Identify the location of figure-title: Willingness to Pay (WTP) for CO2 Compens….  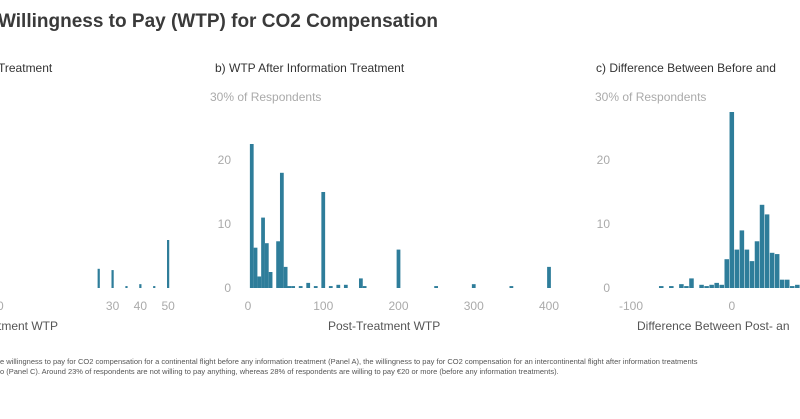
(219, 21).